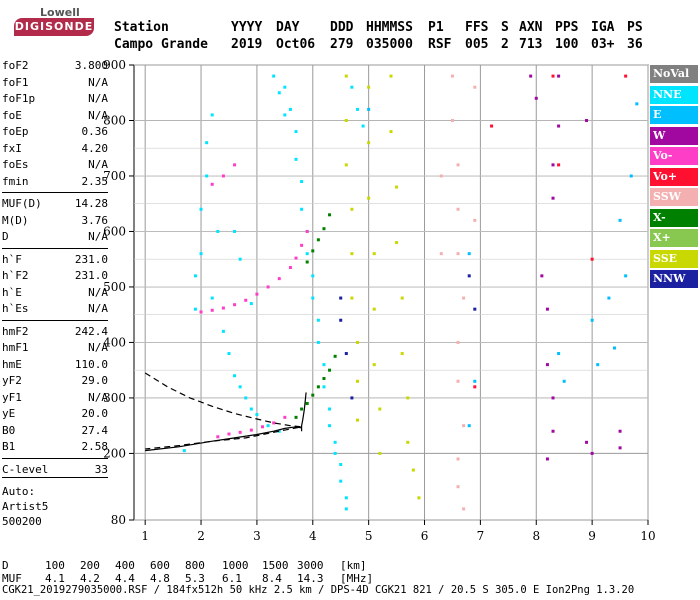 The image size is (700, 600). What do you see at coordinates (101, 469) in the screenshot?
I see `parameter-value: 33` at bounding box center [101, 469].